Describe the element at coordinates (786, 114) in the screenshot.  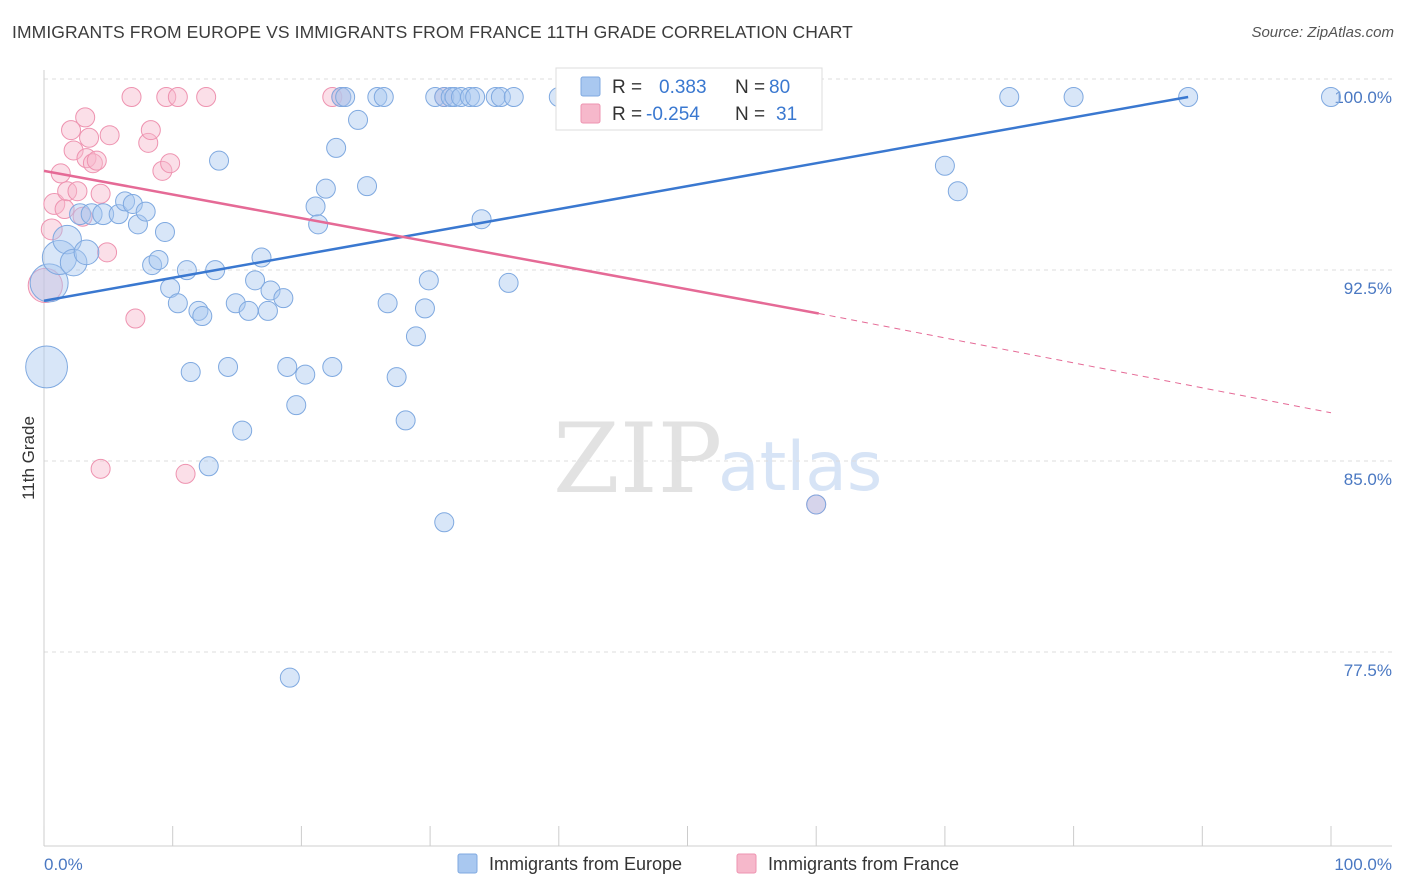
I see `stats-france-n-value: 31` at that location.